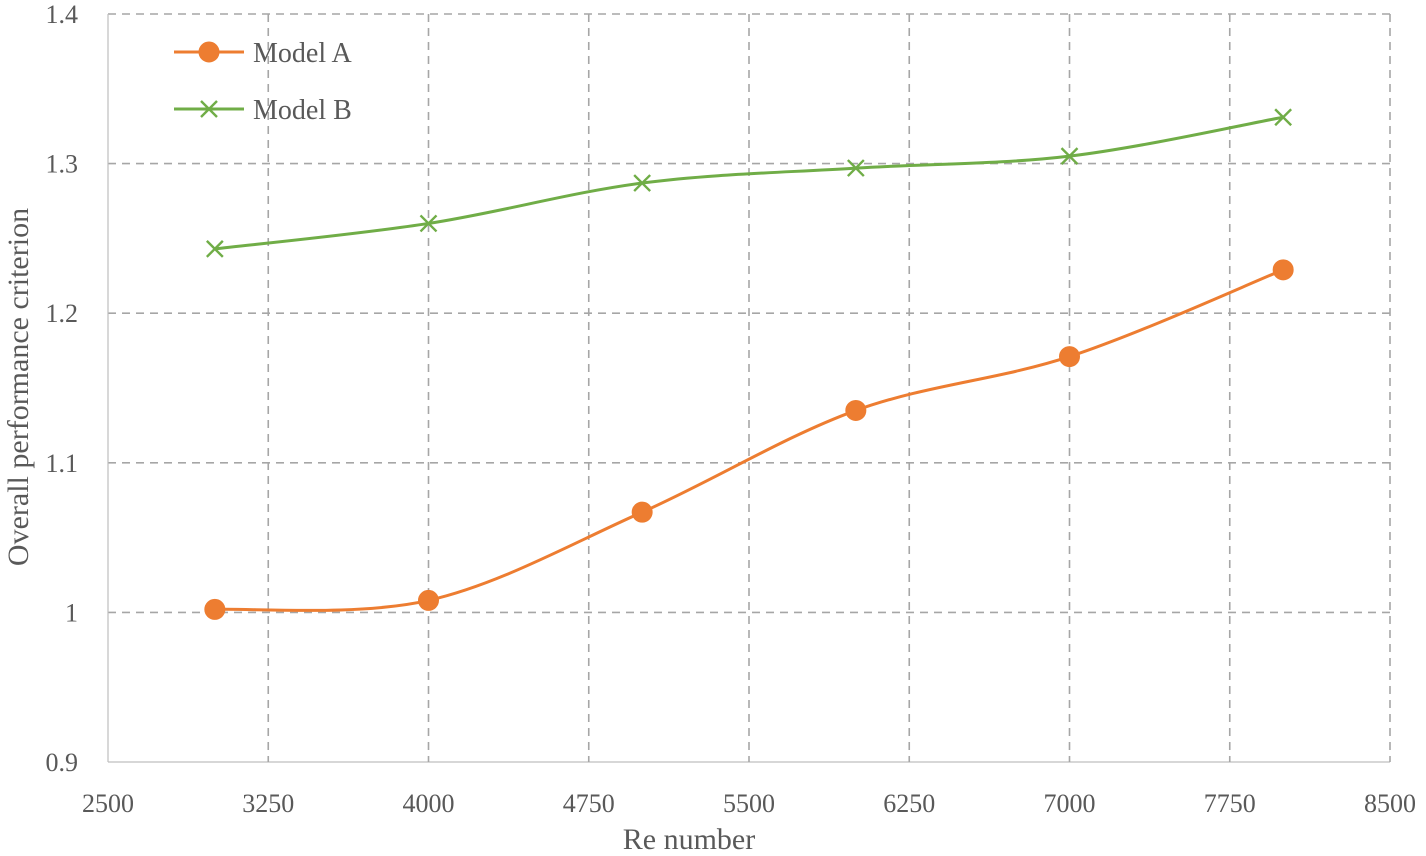 This screenshot has width=1426, height=856. What do you see at coordinates (268, 803) in the screenshot?
I see `x-tick-label: 3250` at bounding box center [268, 803].